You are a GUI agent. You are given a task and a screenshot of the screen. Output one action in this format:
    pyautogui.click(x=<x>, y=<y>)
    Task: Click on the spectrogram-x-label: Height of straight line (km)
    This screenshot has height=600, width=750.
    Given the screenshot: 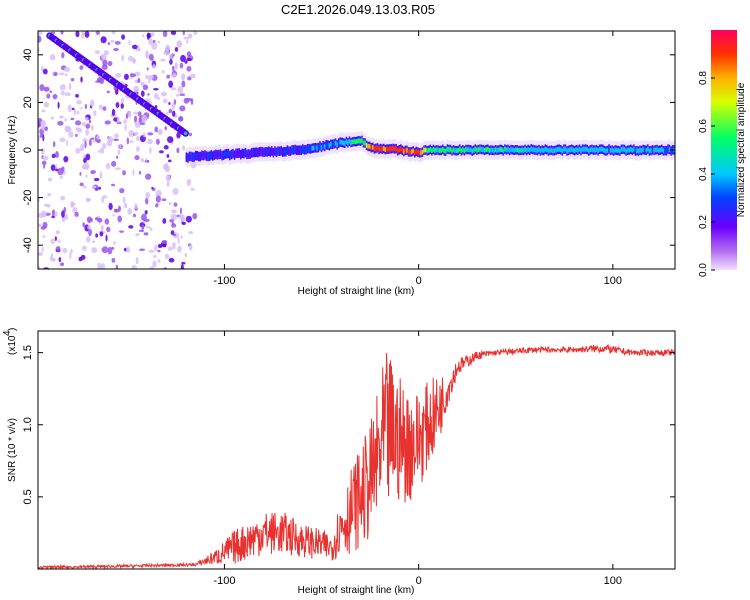 What is the action you would take?
    pyautogui.click(x=356, y=291)
    